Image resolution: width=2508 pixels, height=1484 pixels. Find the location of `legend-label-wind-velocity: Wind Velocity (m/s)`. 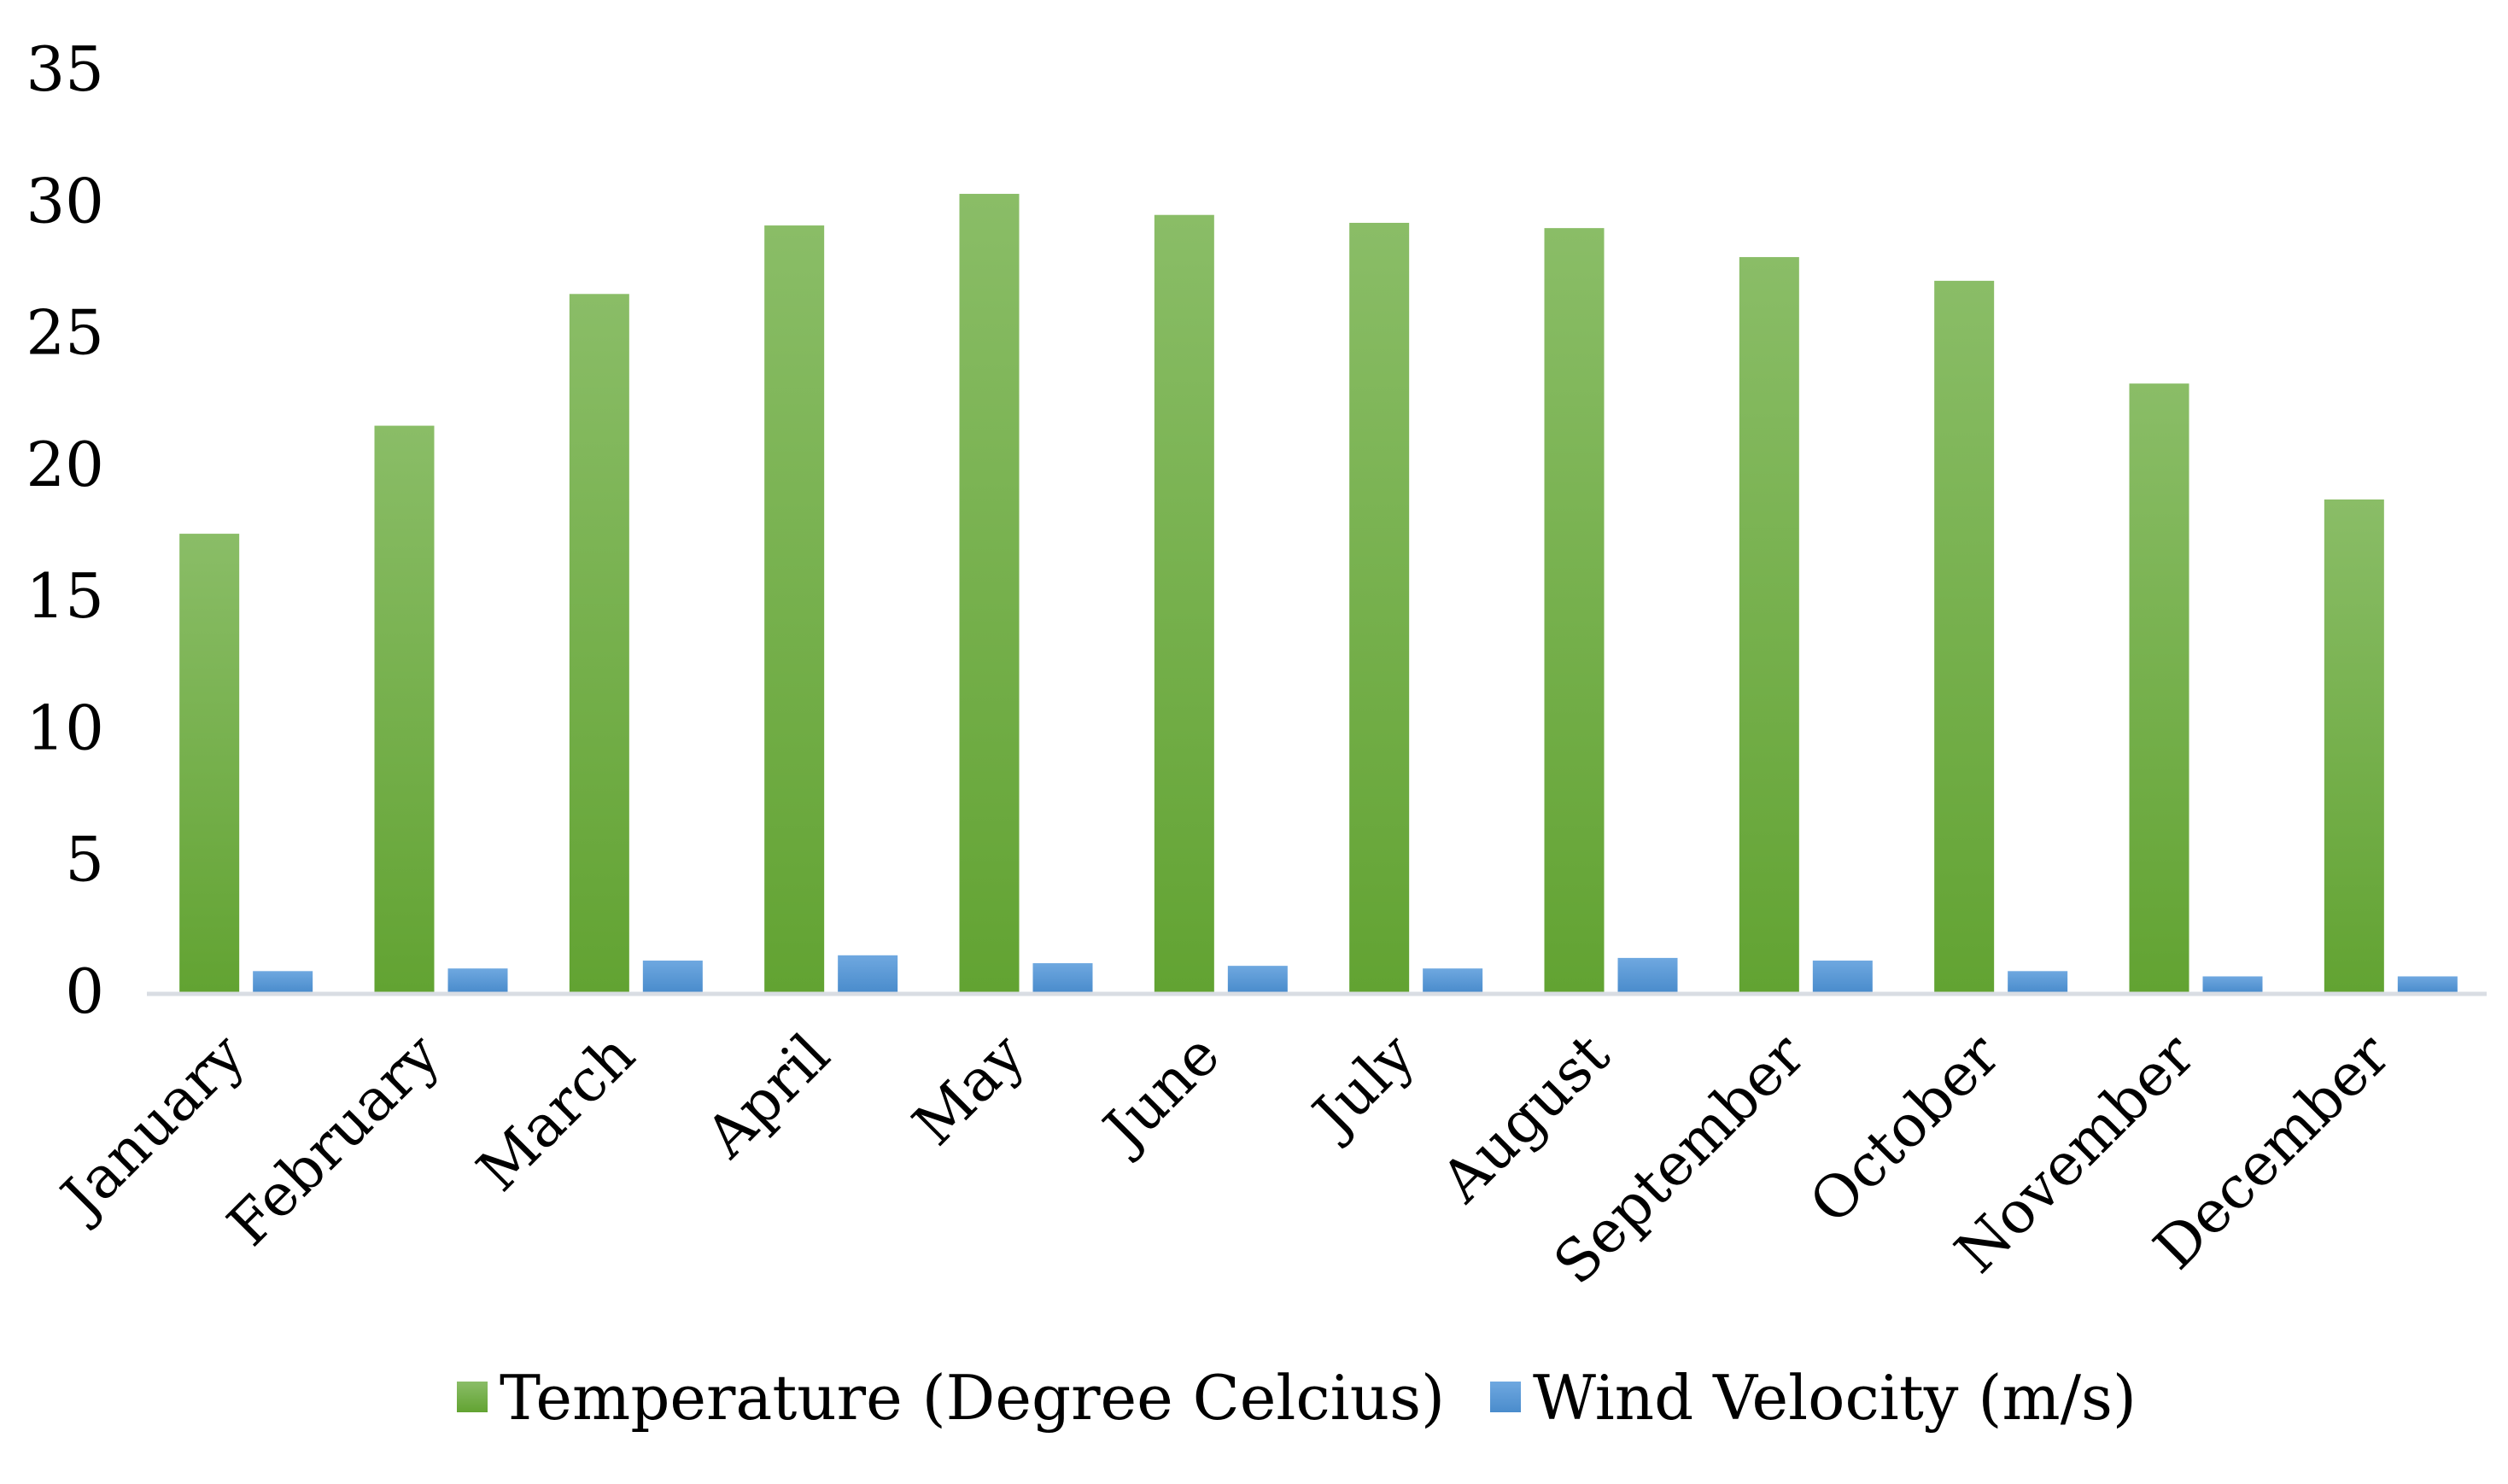

legend-label-wind-velocity: Wind Velocity (m/s) is located at coordinates (1835, 1398).